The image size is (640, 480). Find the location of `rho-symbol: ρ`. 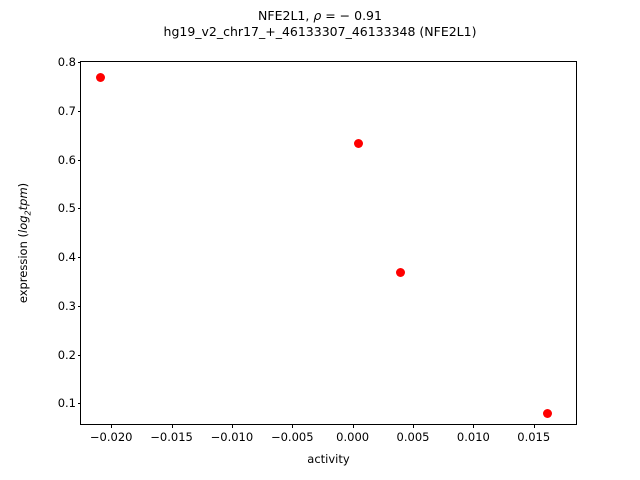

rho-symbol: ρ is located at coordinates (317, 15).